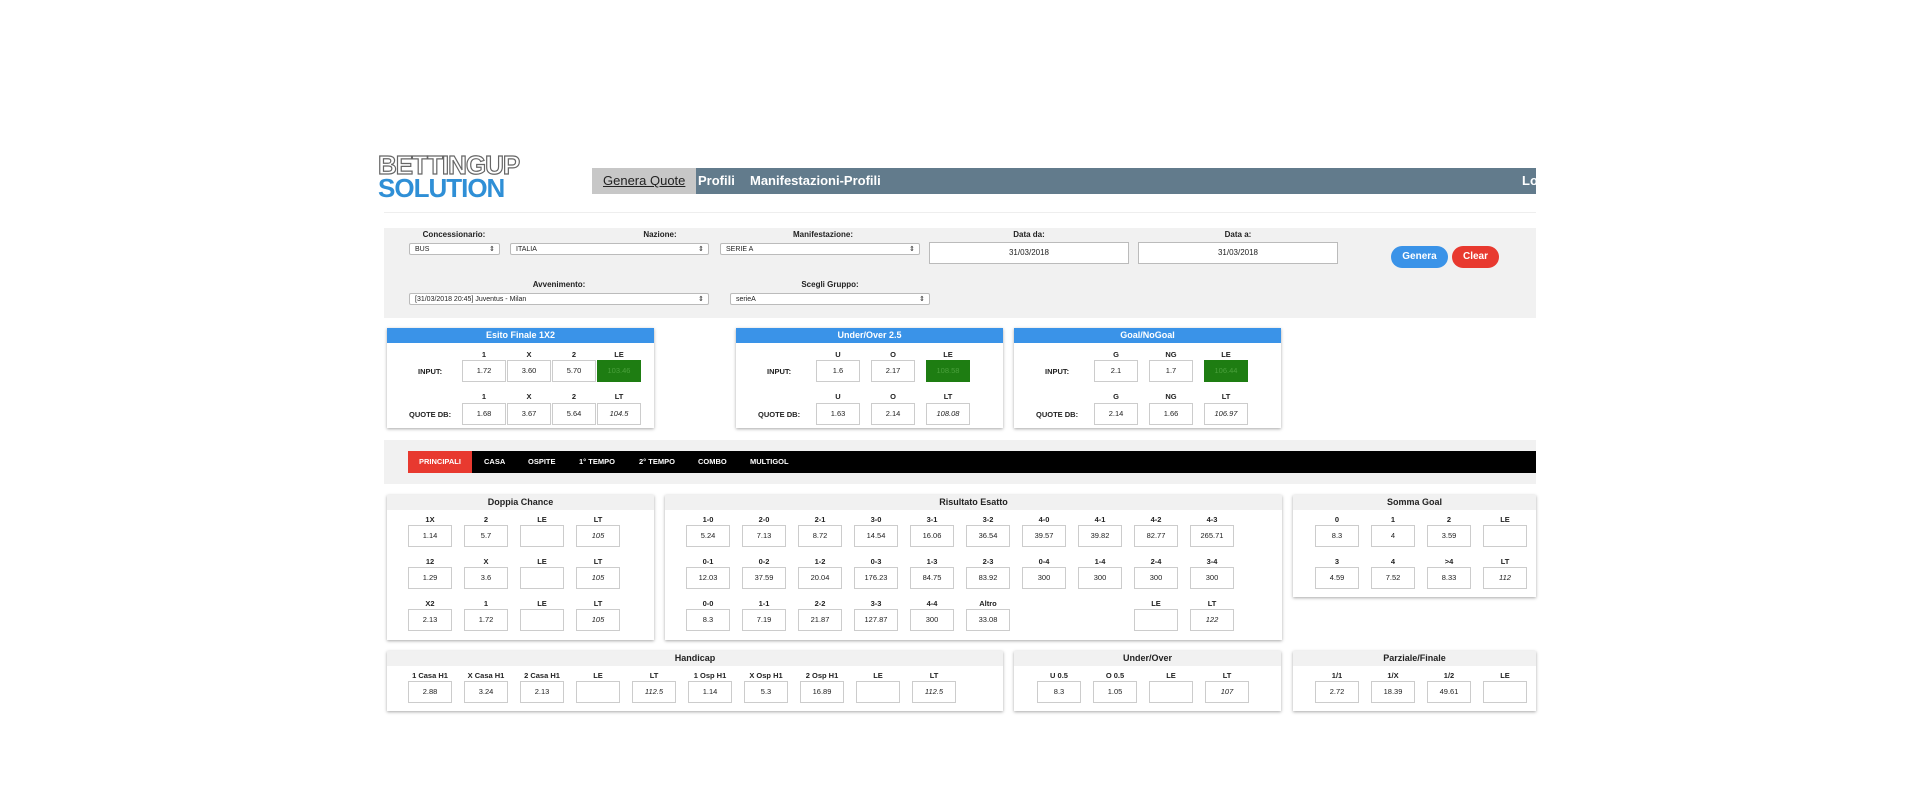 This screenshot has width=1920, height=794. I want to click on market-value: 84.75, so click(932, 578).